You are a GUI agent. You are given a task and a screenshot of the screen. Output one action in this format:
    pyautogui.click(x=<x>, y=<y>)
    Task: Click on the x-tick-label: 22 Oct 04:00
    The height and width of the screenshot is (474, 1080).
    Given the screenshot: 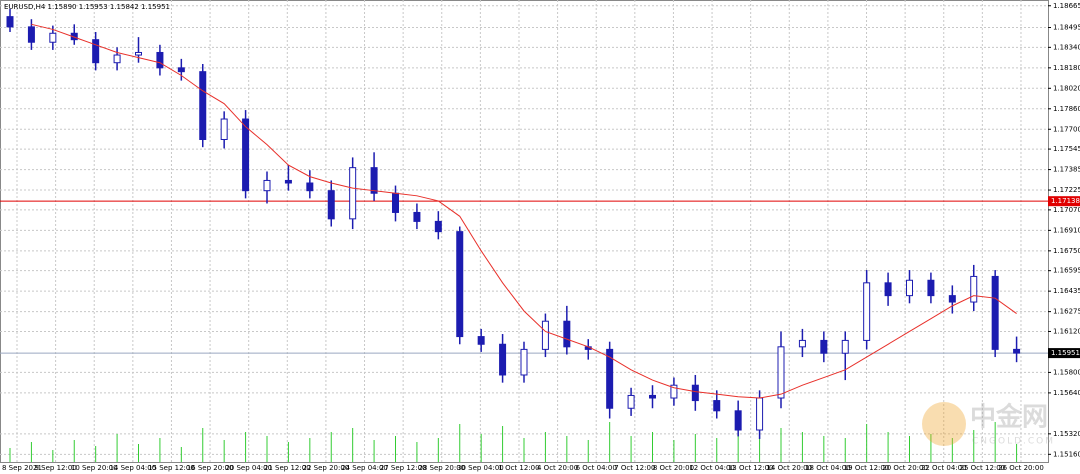 What is the action you would take?
    pyautogui.click(x=944, y=468)
    